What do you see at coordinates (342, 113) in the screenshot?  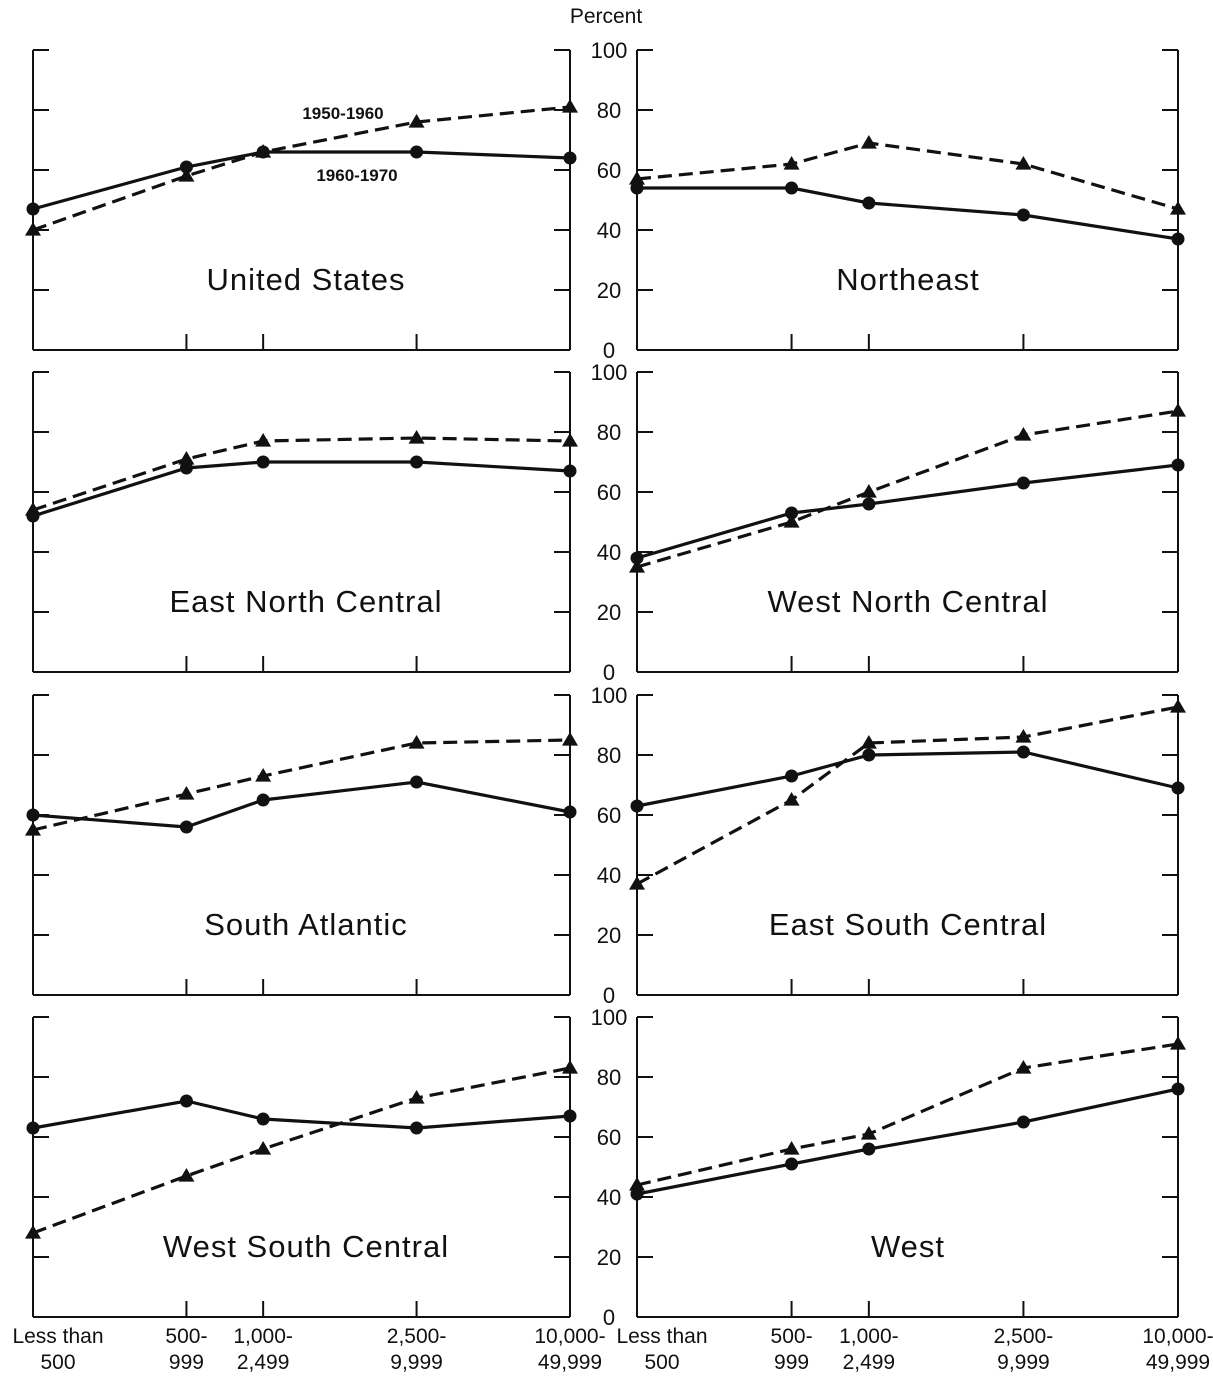 I see `series-label-1950-1960: 1950-1960` at bounding box center [342, 113].